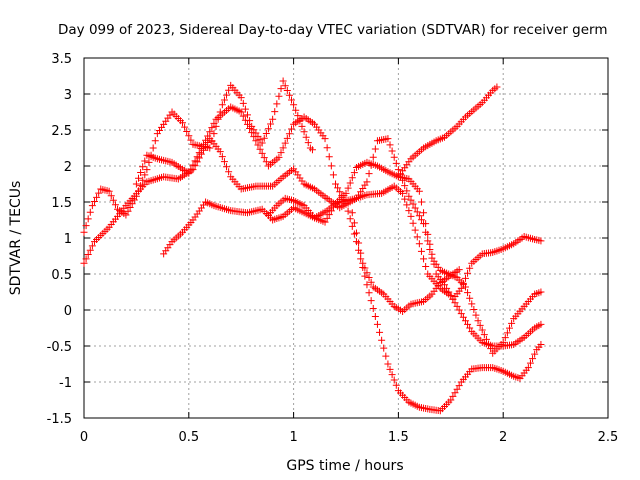  Describe the element at coordinates (188, 437) in the screenshot. I see `x-tick-label: 0.5` at that location.